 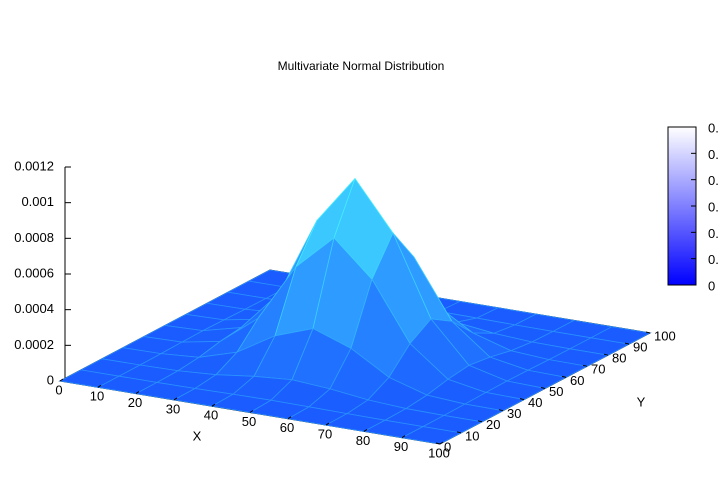 I want to click on z-tick-label: 0.0004, so click(x=34, y=308).